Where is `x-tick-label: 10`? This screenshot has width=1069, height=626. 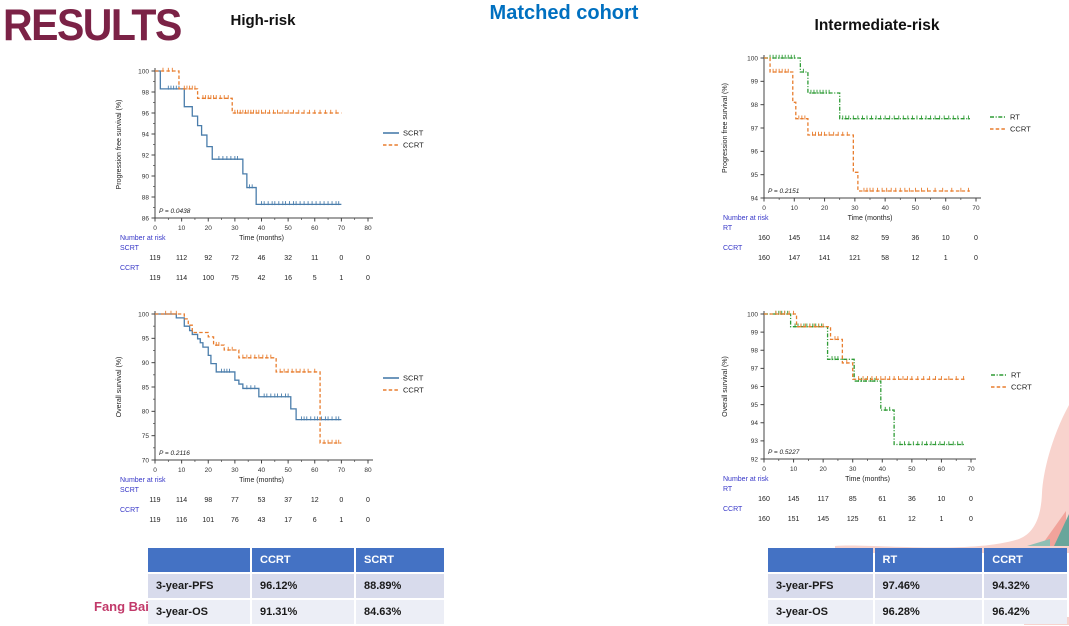
x-tick-label: 10 is located at coordinates (182, 470).